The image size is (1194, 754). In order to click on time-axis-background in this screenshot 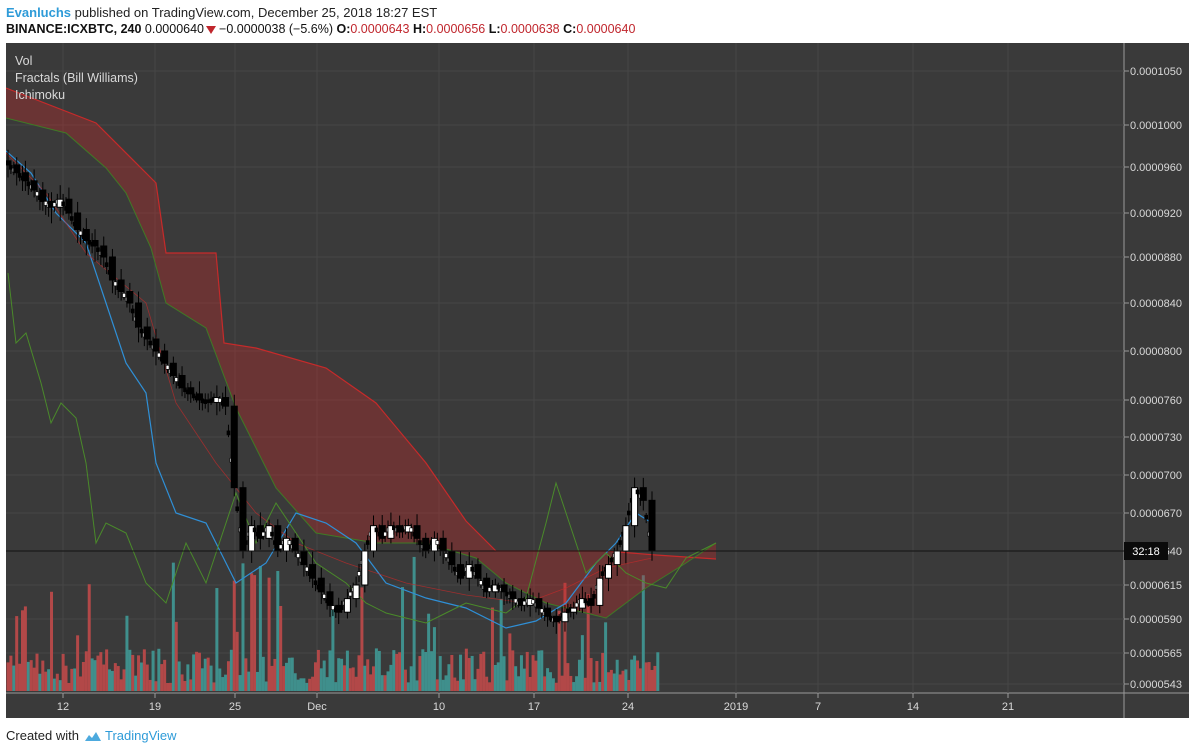, I will do `click(597, 705)`.